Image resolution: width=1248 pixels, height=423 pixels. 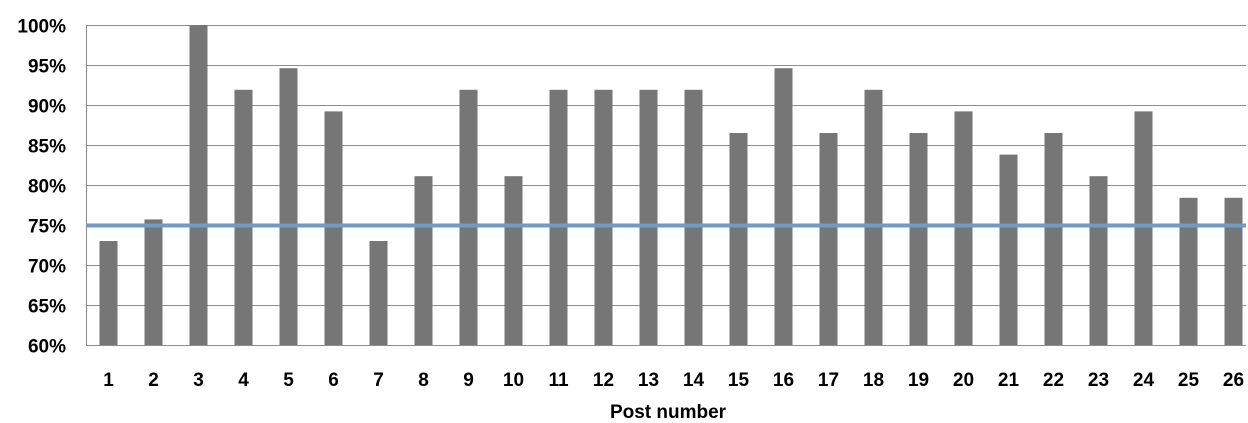 I want to click on x-tick-label: 19, so click(x=918, y=380).